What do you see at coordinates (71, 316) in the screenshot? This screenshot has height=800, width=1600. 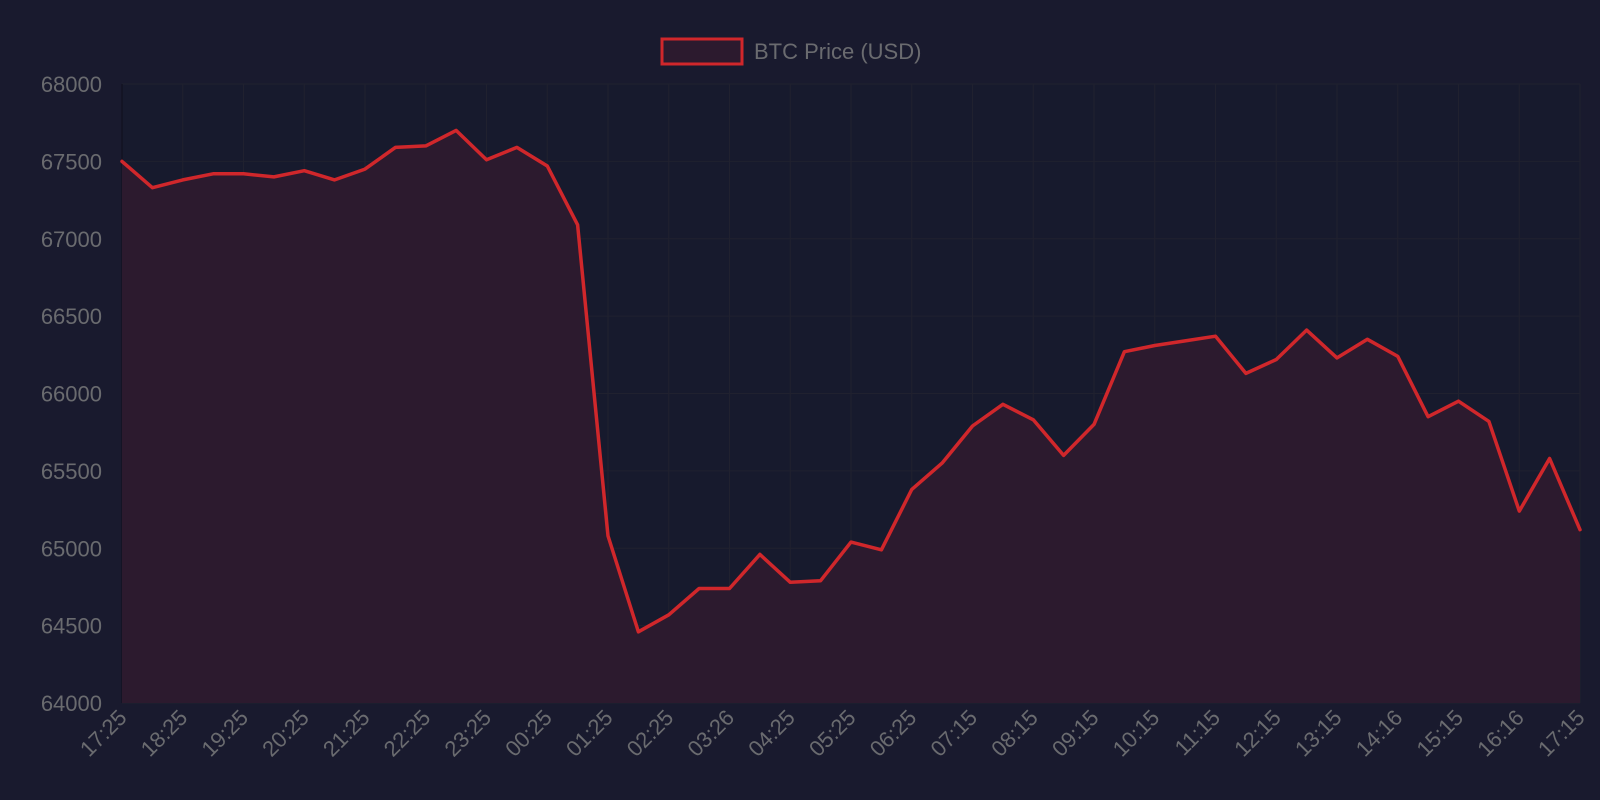 I see `y-tick-label: 66500` at bounding box center [71, 316].